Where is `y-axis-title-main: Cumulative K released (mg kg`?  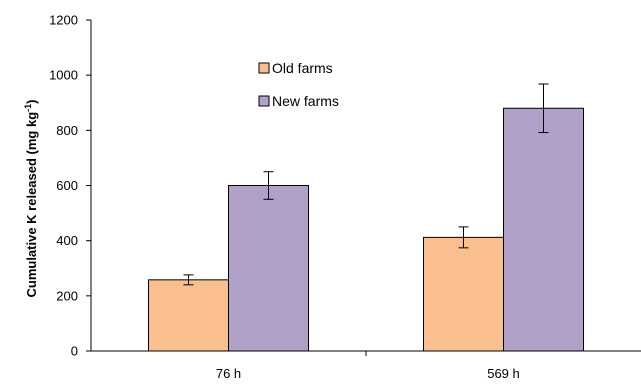 y-axis-title-main: Cumulative K released (mg kg is located at coordinates (31, 205).